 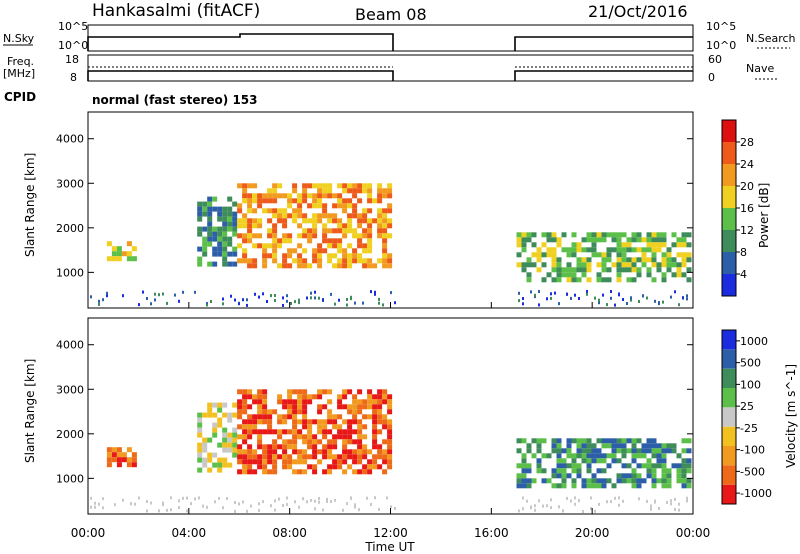 I want to click on colorbar-segment, so click(x=729, y=340).